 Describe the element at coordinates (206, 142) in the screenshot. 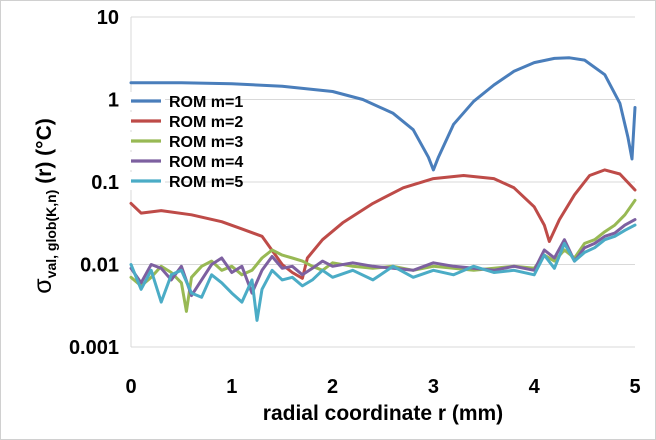

I see `legend-label: ROM m=3` at that location.